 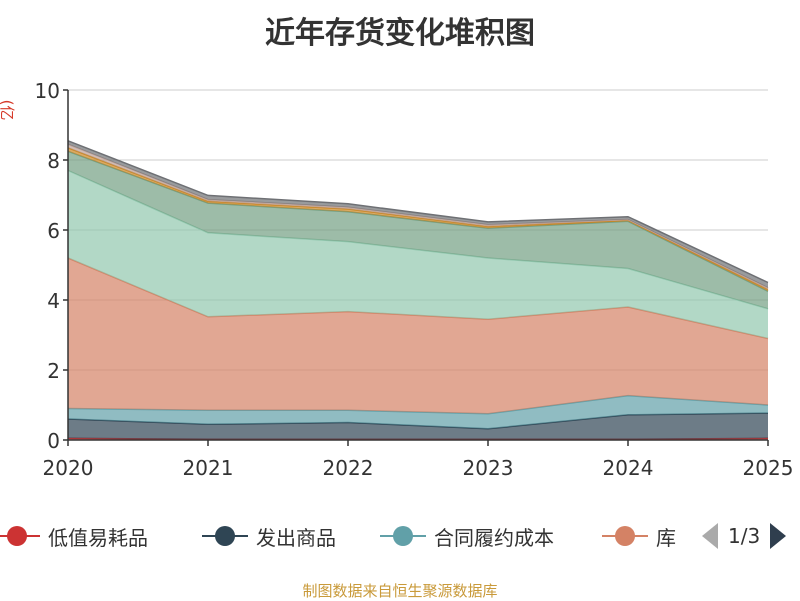 I want to click on series-line-库存商品, so click(x=418, y=298).